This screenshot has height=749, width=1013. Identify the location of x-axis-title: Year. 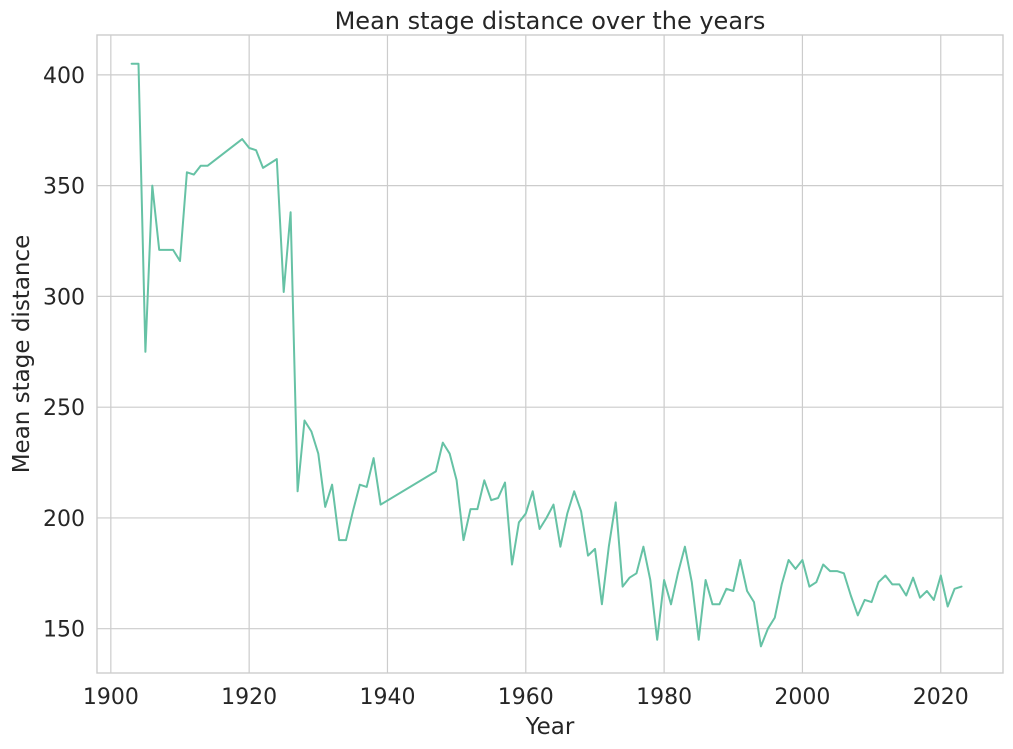
(550, 727).